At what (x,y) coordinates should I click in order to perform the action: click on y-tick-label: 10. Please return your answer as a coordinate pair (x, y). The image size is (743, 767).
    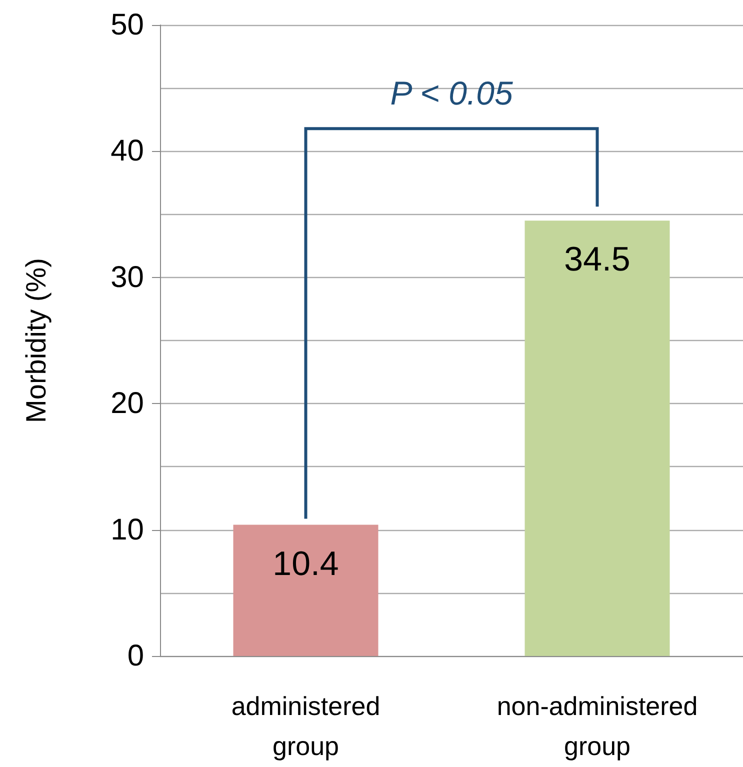
    Looking at the image, I should click on (127, 529).